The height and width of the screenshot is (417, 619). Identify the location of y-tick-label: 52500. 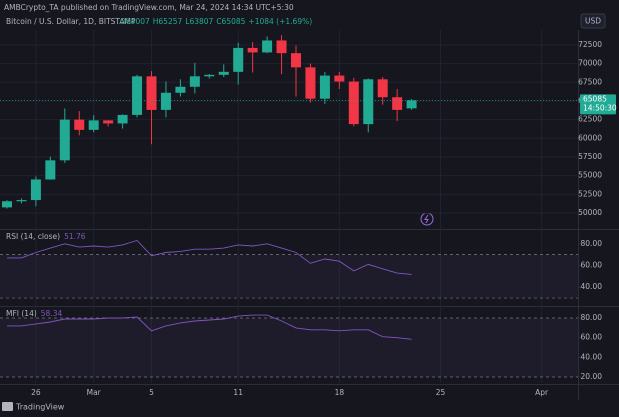
(590, 193).